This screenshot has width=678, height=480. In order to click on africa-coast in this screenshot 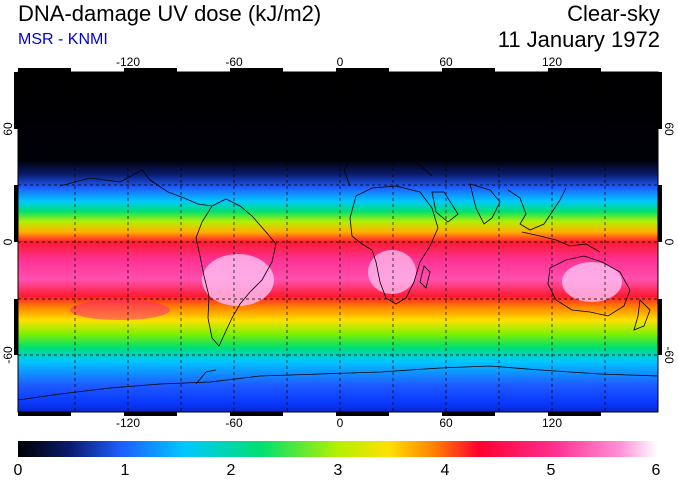, I will do `click(394, 245)`.